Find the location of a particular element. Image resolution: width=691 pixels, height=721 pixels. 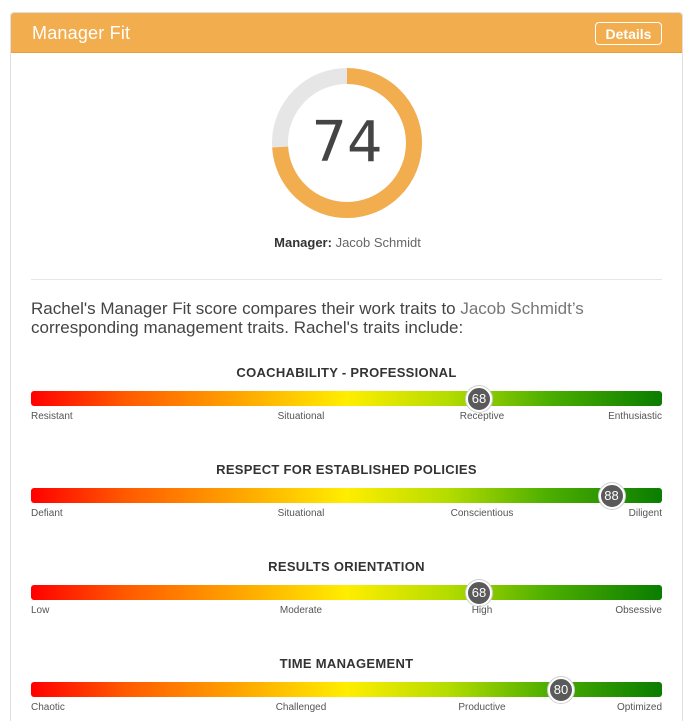

manager-name: Jacob Schmidt is located at coordinates (378, 242).